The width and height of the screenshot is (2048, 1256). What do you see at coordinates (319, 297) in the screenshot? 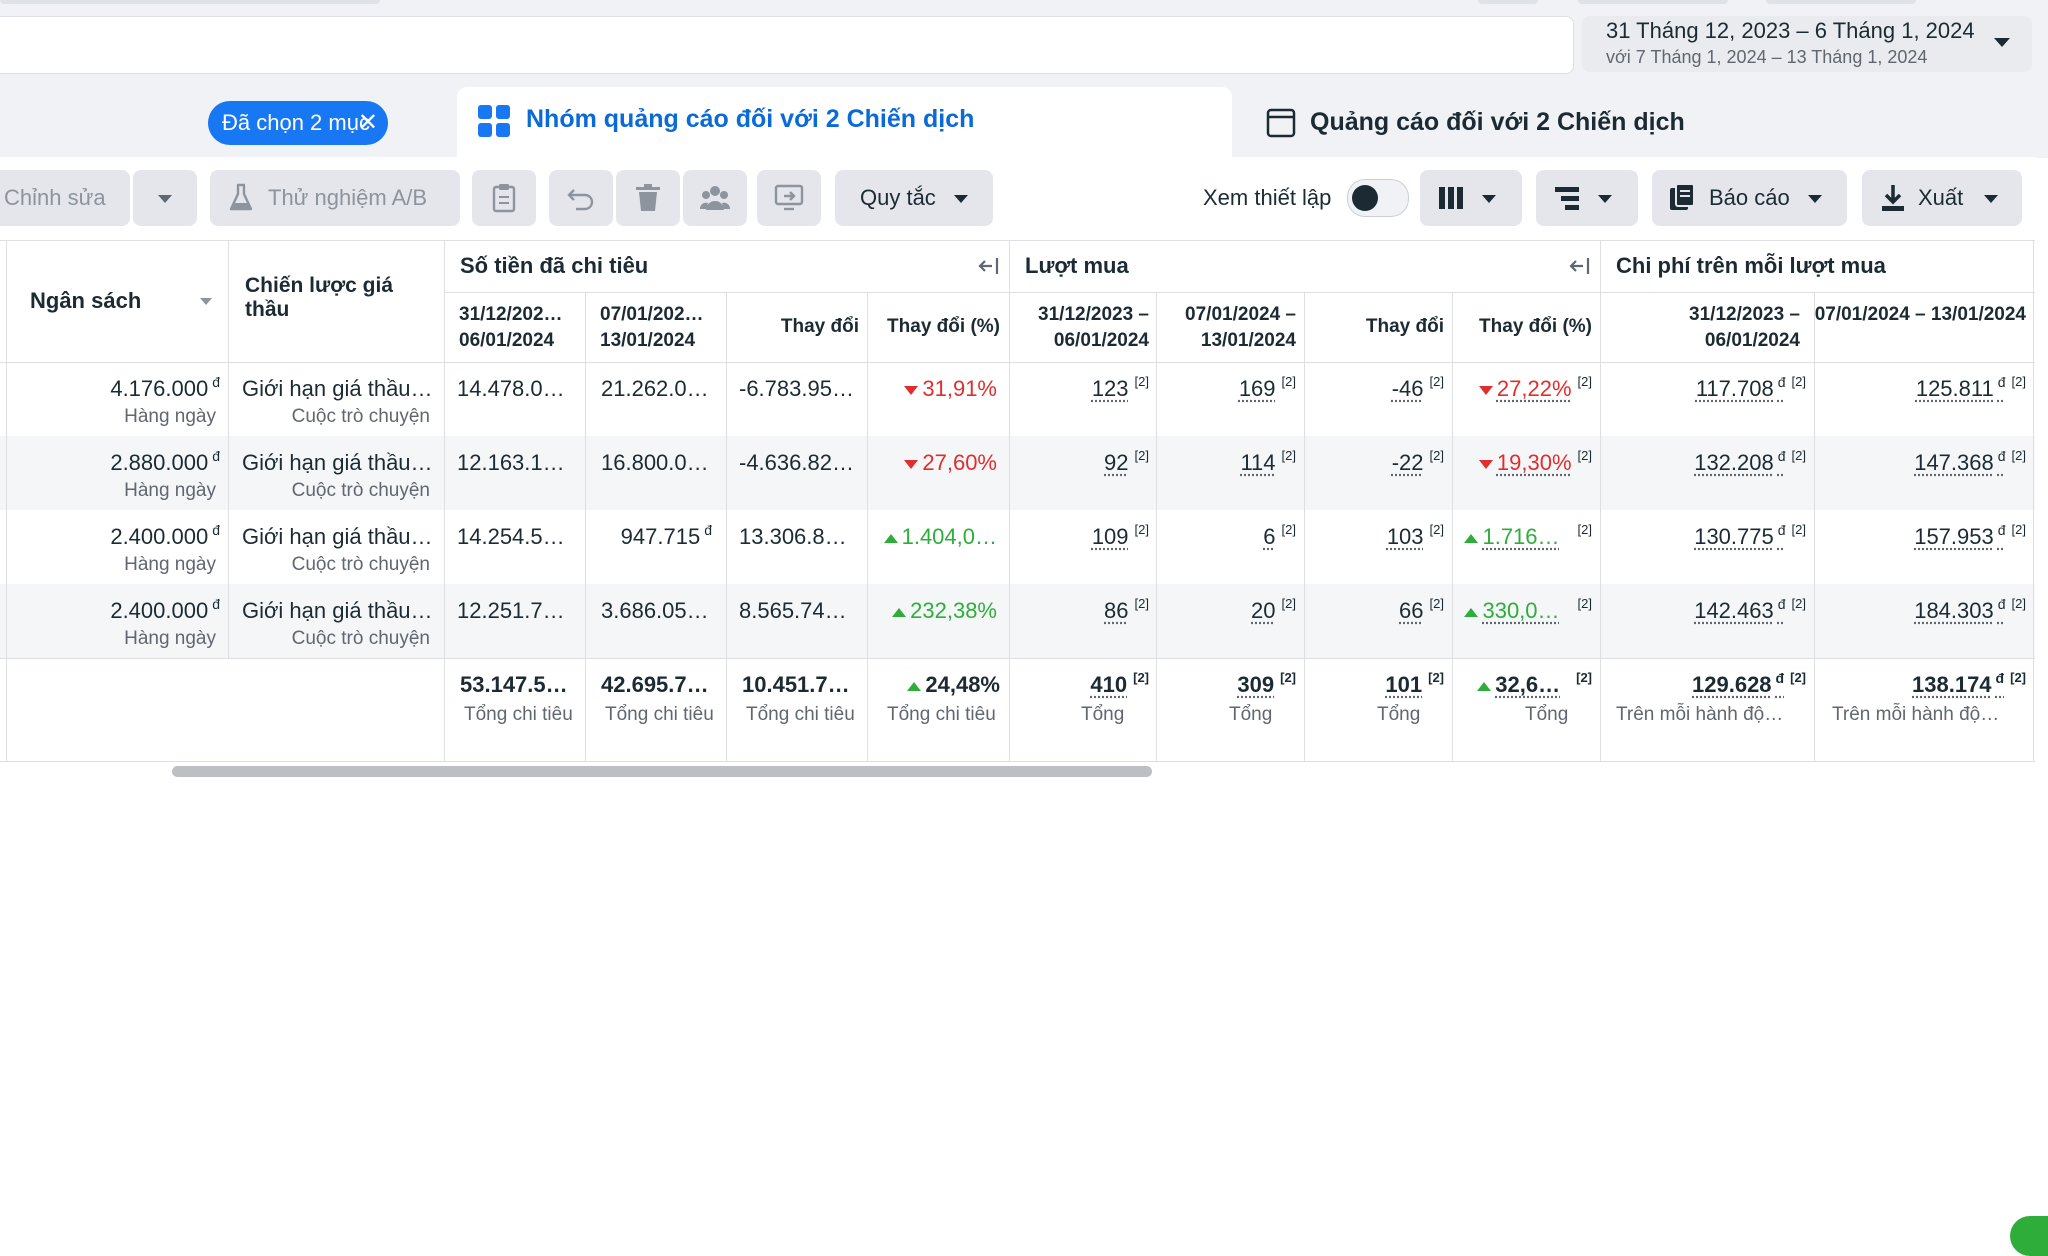
I see `column-header-bid-strategy: Chiến lược giá thầu` at bounding box center [319, 297].